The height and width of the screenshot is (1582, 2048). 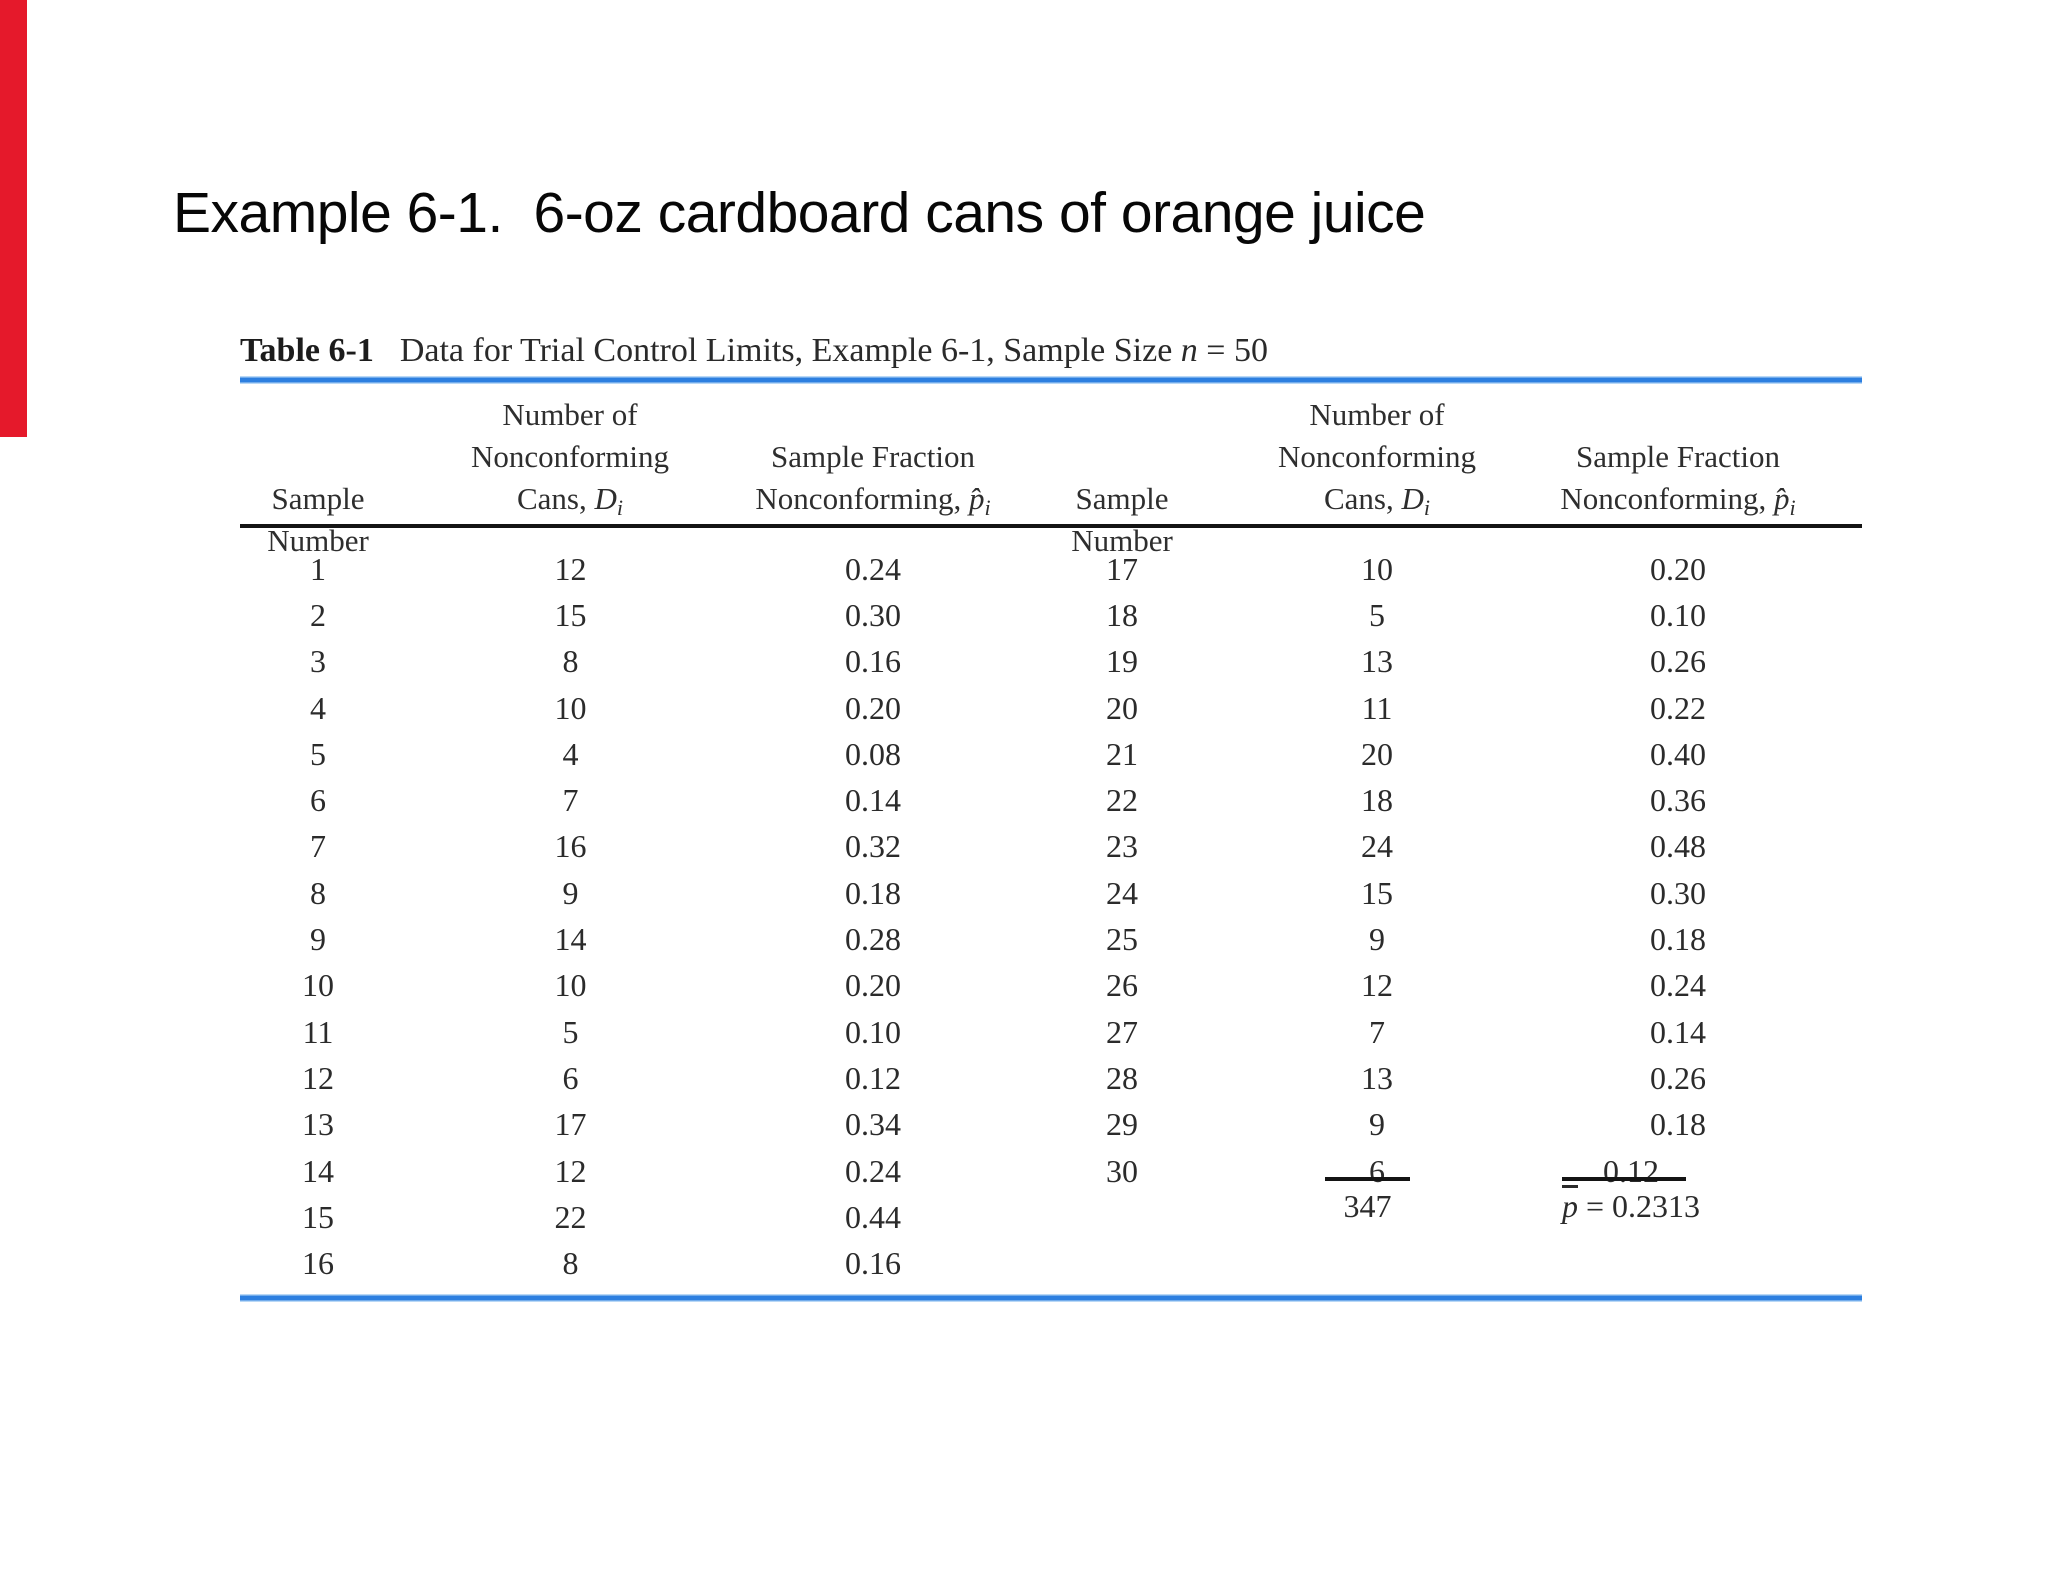 I want to click on cell-sample-number: 27, so click(x=1122, y=1031).